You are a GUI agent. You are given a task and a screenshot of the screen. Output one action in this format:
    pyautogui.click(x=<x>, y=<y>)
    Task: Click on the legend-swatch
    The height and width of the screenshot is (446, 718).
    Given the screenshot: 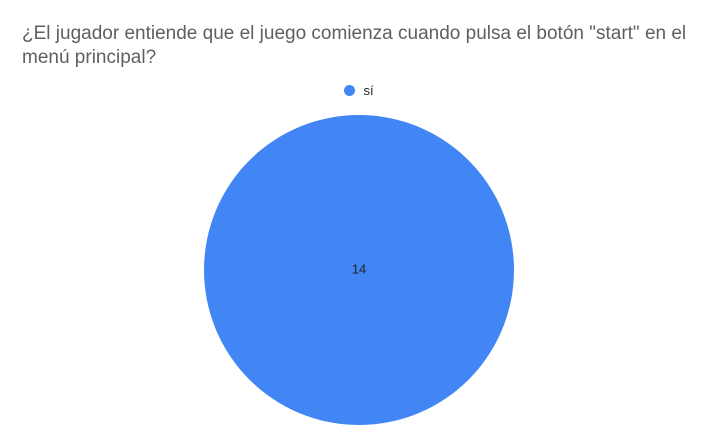 What is the action you would take?
    pyautogui.click(x=350, y=90)
    